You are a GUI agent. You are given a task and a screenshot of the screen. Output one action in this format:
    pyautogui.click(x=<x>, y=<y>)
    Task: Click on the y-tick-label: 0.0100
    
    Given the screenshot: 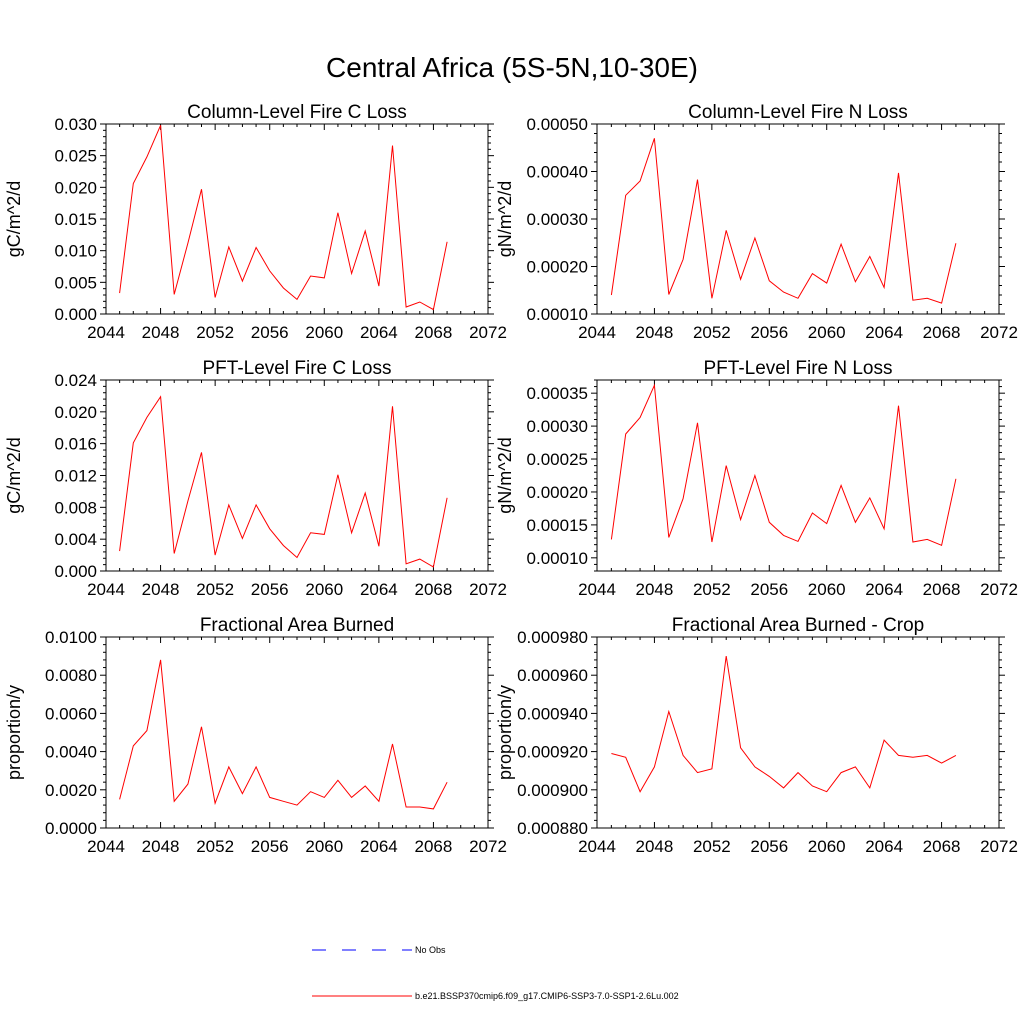 What is the action you would take?
    pyautogui.click(x=71, y=637)
    